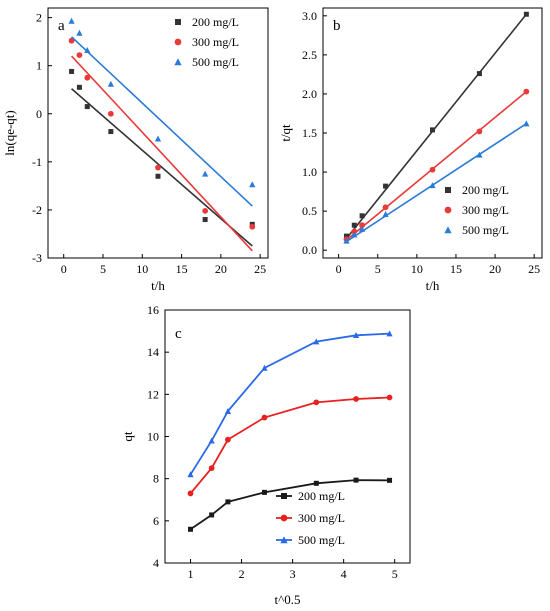 The height and width of the screenshot is (611, 550). I want to click on y-tick-label: 4, so click(156, 563).